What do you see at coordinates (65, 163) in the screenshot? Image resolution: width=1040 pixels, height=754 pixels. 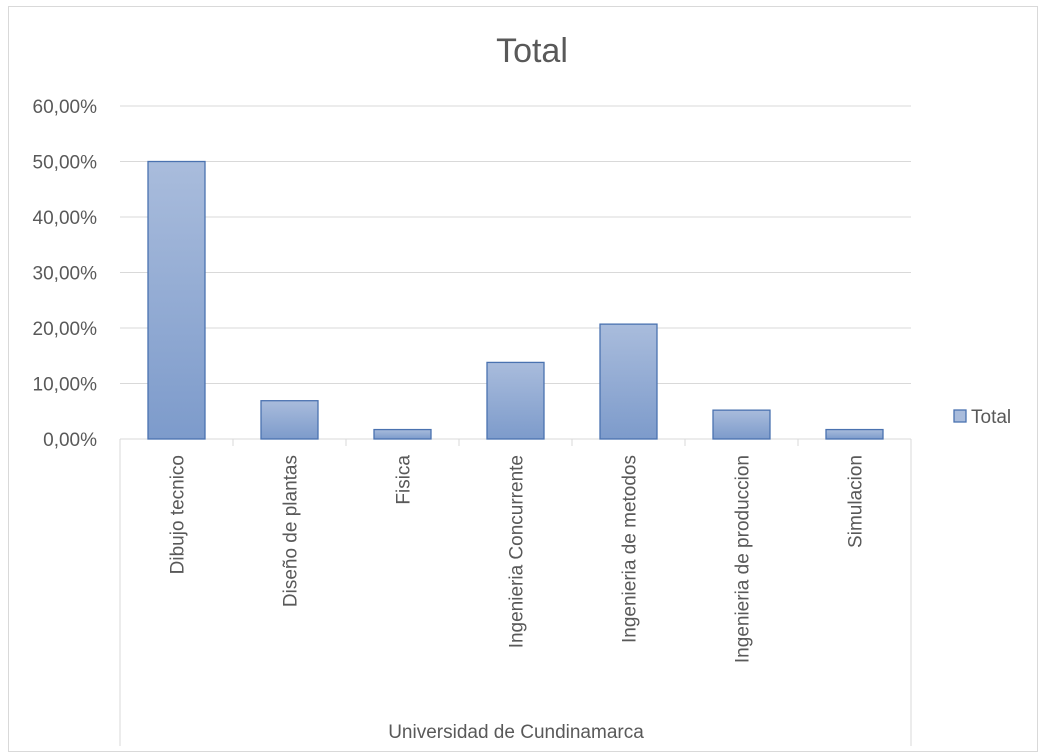 I see `y-tick-label: 50,00%` at bounding box center [65, 163].